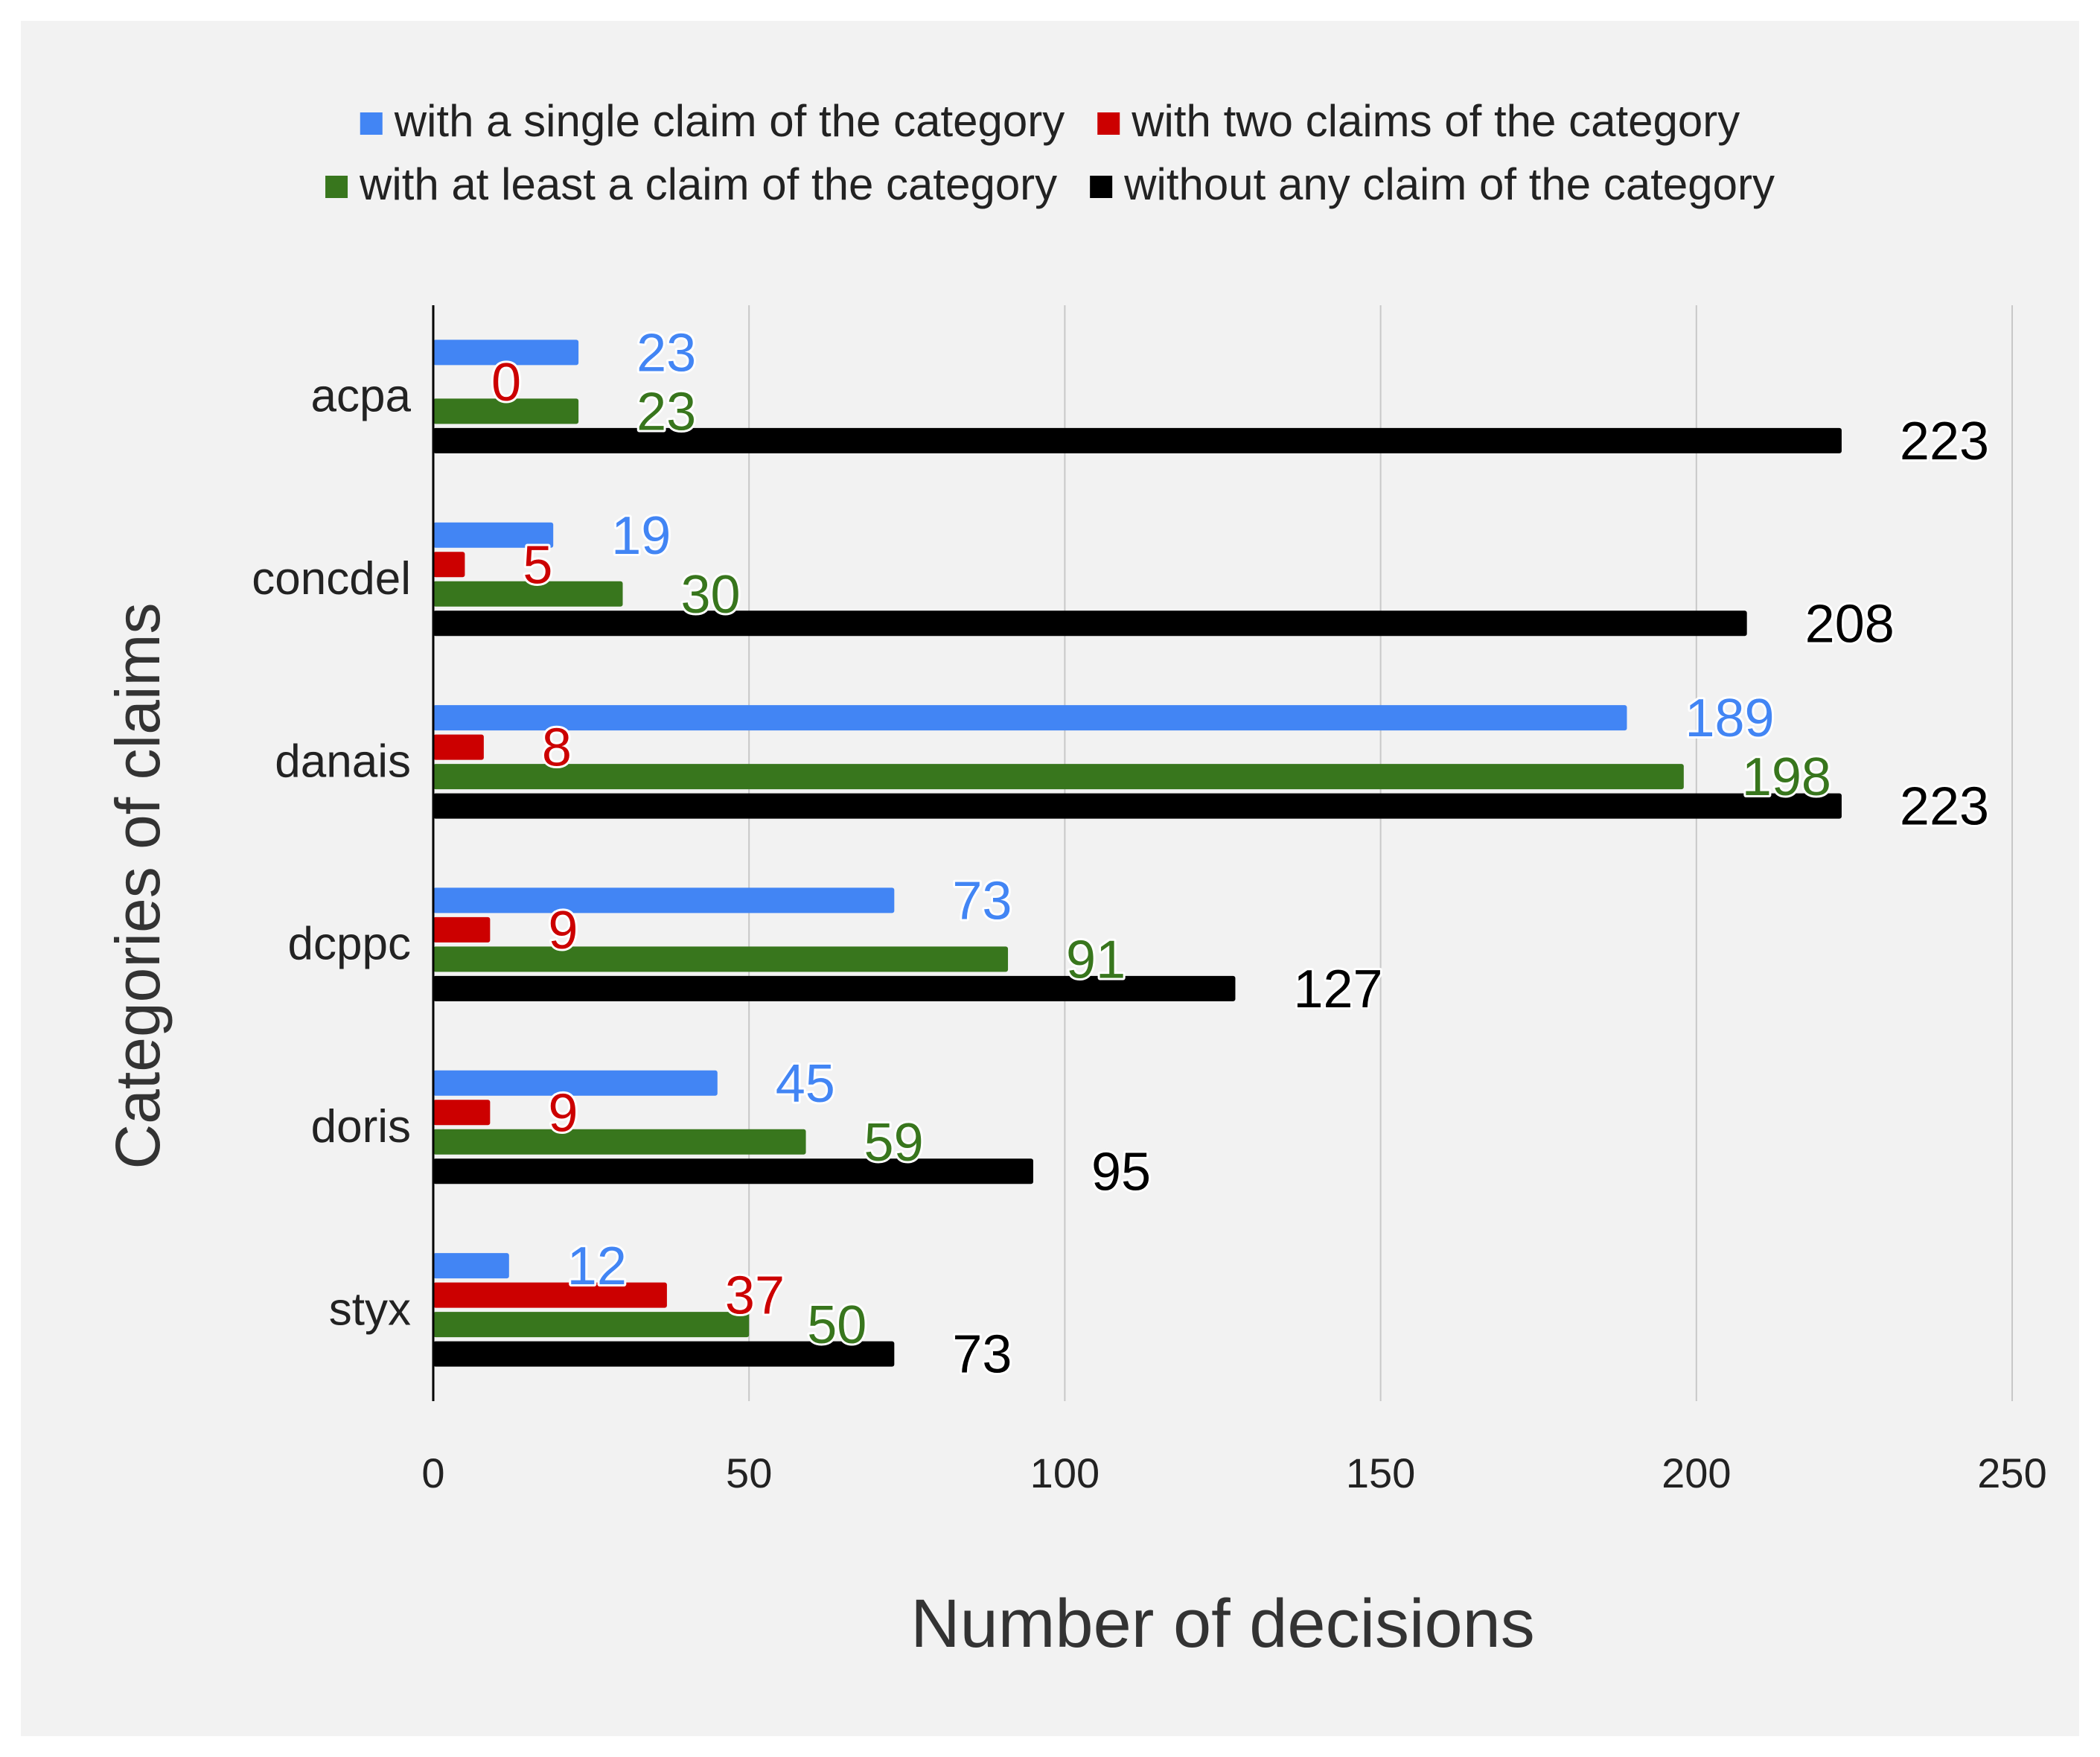 This screenshot has width=2100, height=1757. I want to click on data-label-dcppc-series-1: 73, so click(982, 901).